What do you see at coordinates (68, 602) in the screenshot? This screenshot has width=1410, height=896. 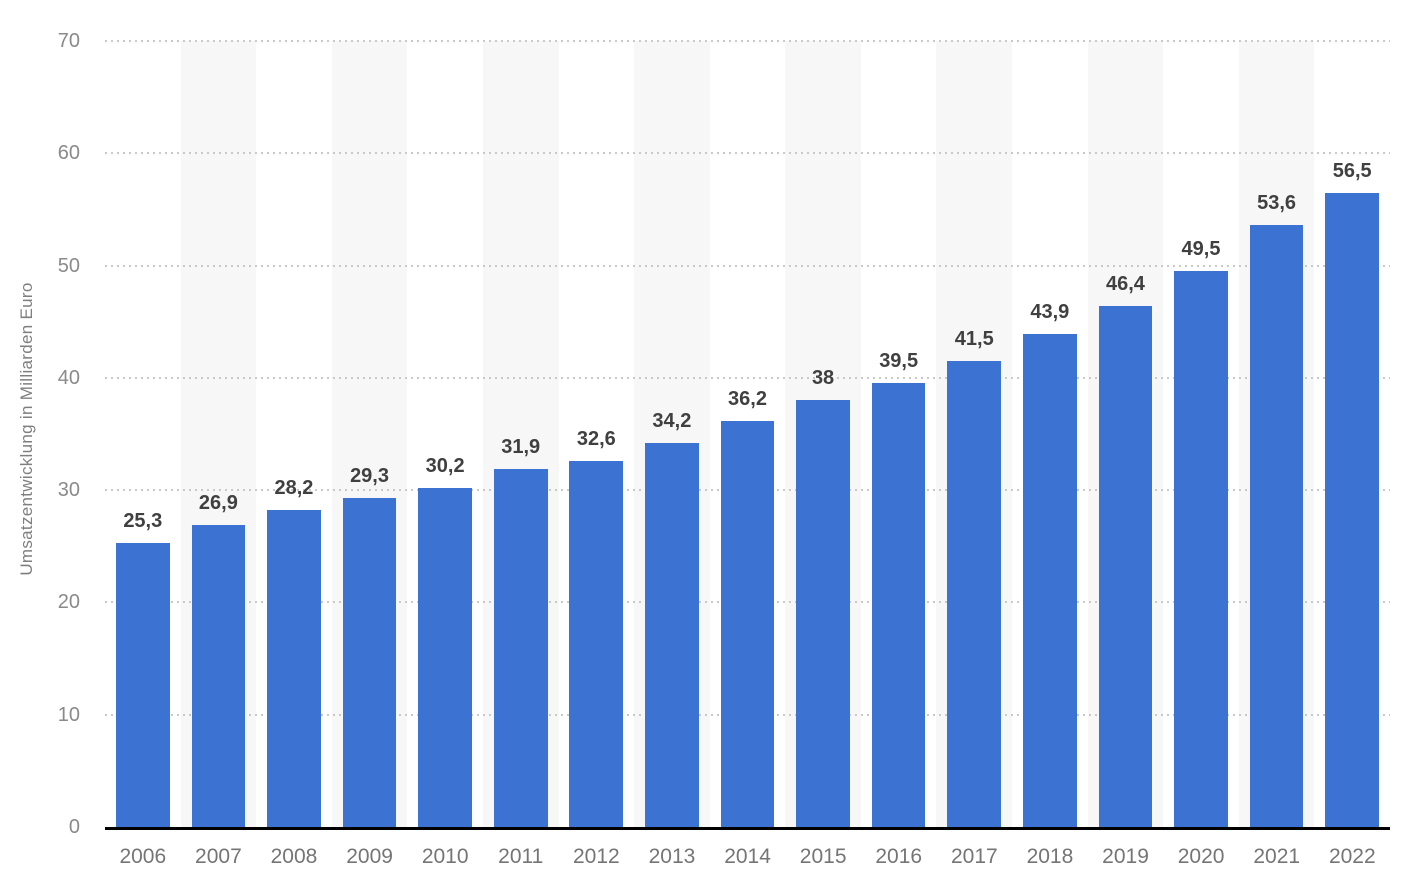 I see `y-tick-label-20: 20` at bounding box center [68, 602].